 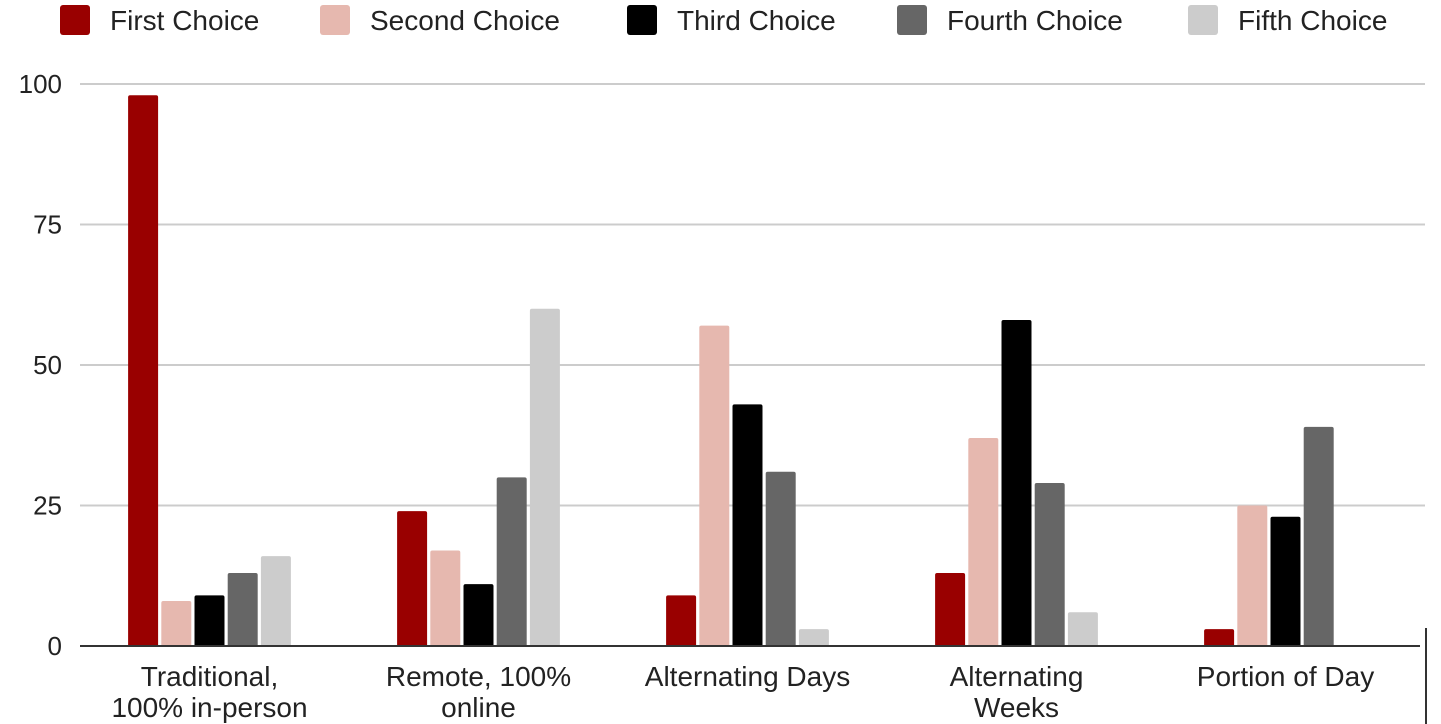 What do you see at coordinates (209, 676) in the screenshot?
I see `x-category-label-line: Traditional,` at bounding box center [209, 676].